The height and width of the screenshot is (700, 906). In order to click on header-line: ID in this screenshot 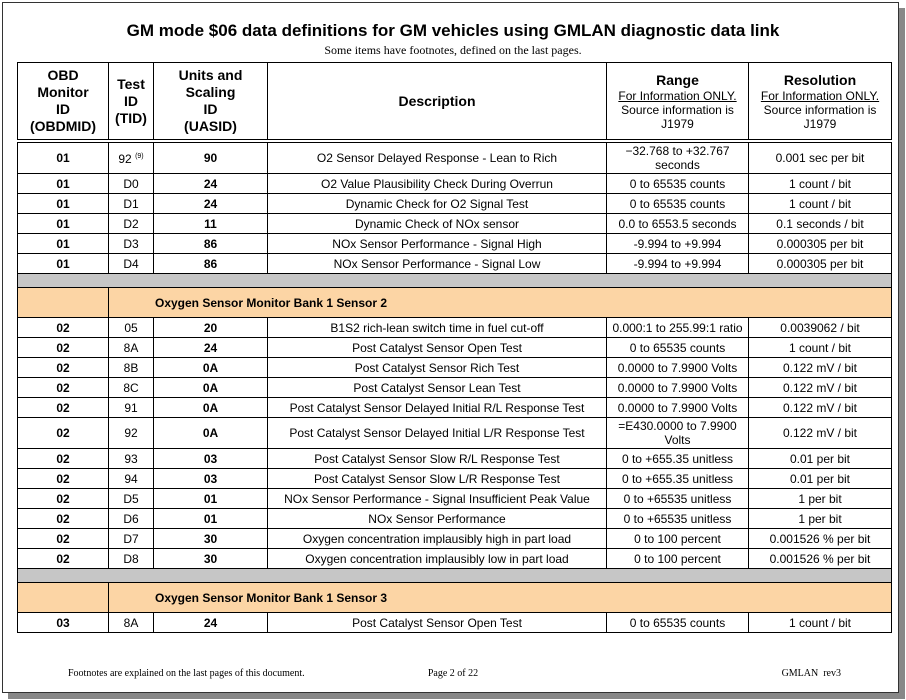, I will do `click(131, 100)`.